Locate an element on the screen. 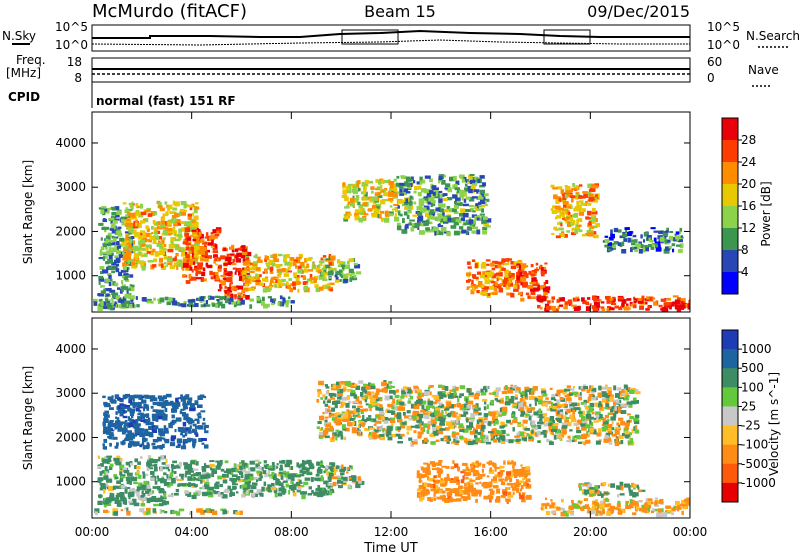 The image size is (800, 554). freq-tick-low: 8 is located at coordinates (78, 78).